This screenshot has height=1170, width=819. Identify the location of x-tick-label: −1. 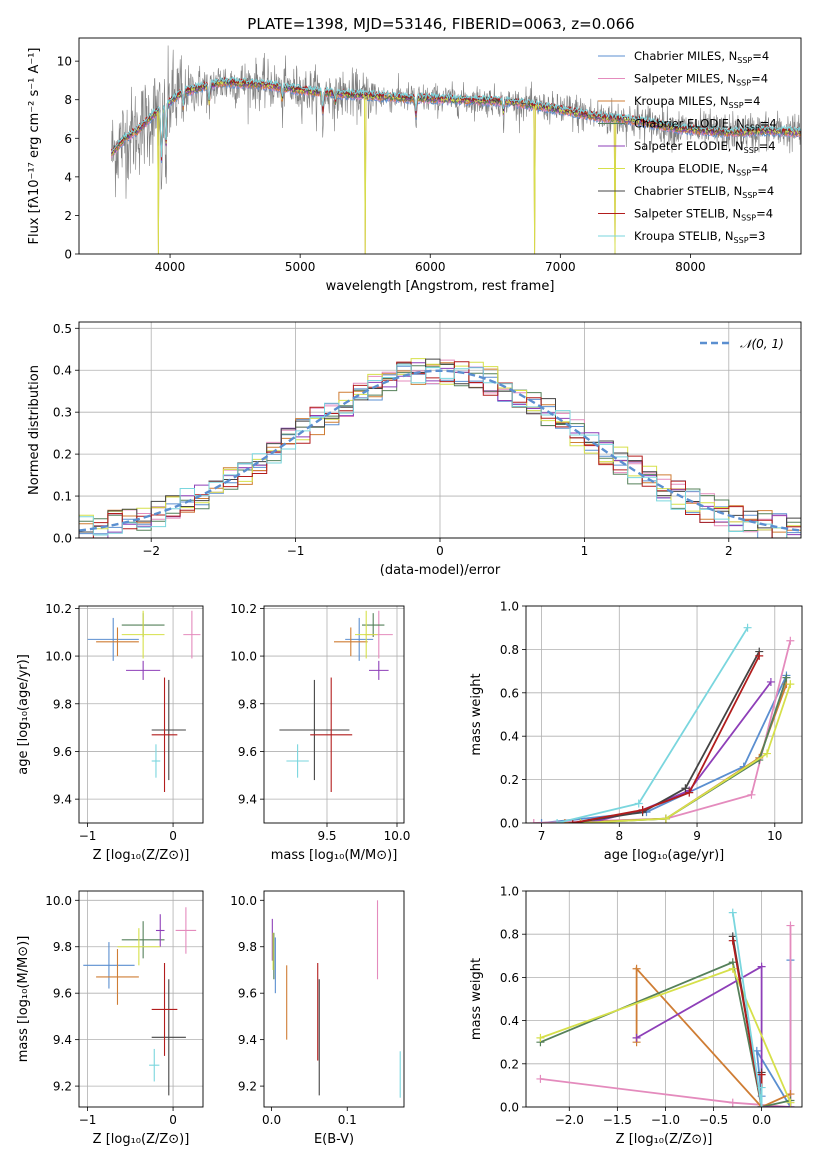
(296, 551).